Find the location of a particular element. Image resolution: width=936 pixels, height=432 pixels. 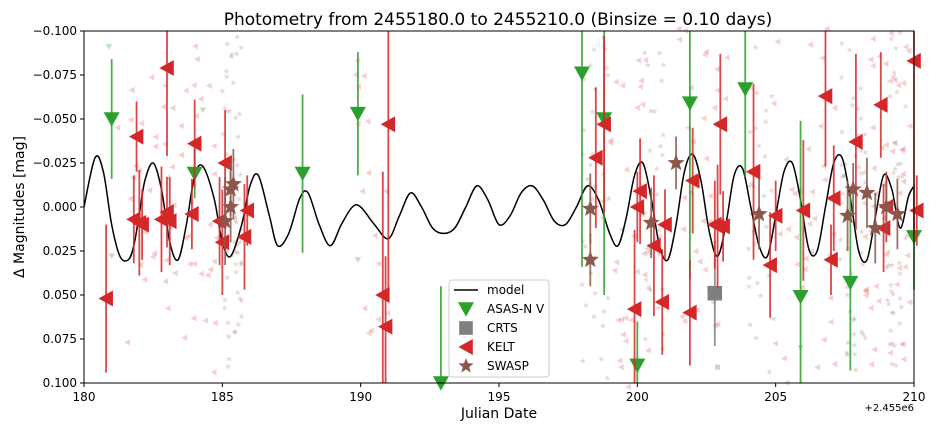

x-tick-label: 210 is located at coordinates (914, 397).